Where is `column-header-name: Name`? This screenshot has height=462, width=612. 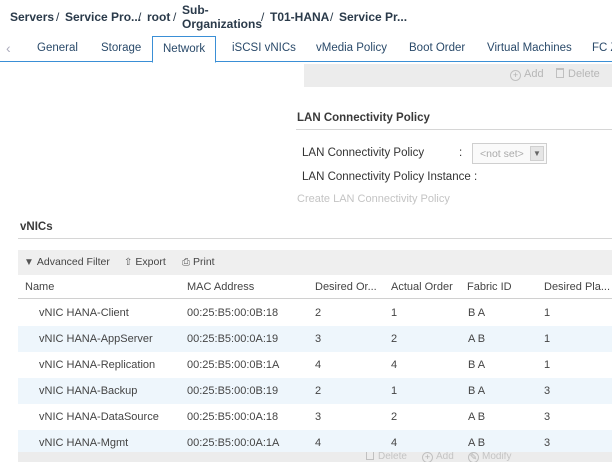
column-header-name: Name is located at coordinates (40, 287).